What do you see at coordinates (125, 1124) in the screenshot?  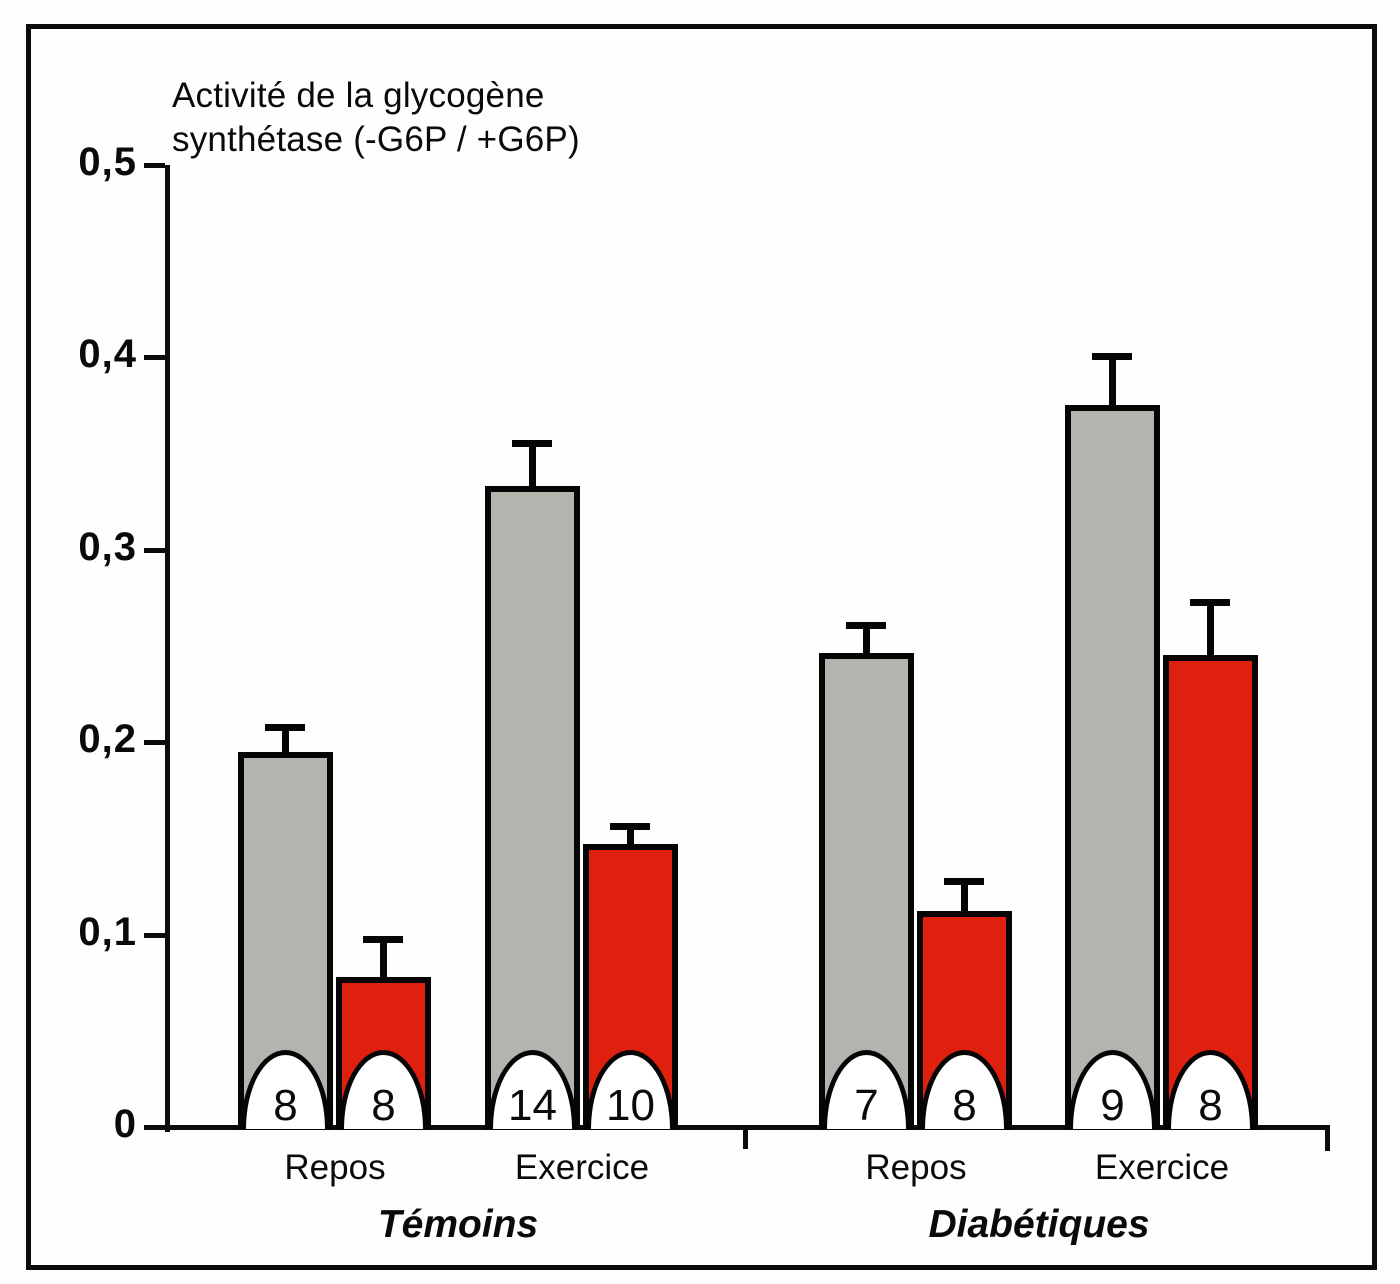 I see `y-tick-label-0: 0` at bounding box center [125, 1124].